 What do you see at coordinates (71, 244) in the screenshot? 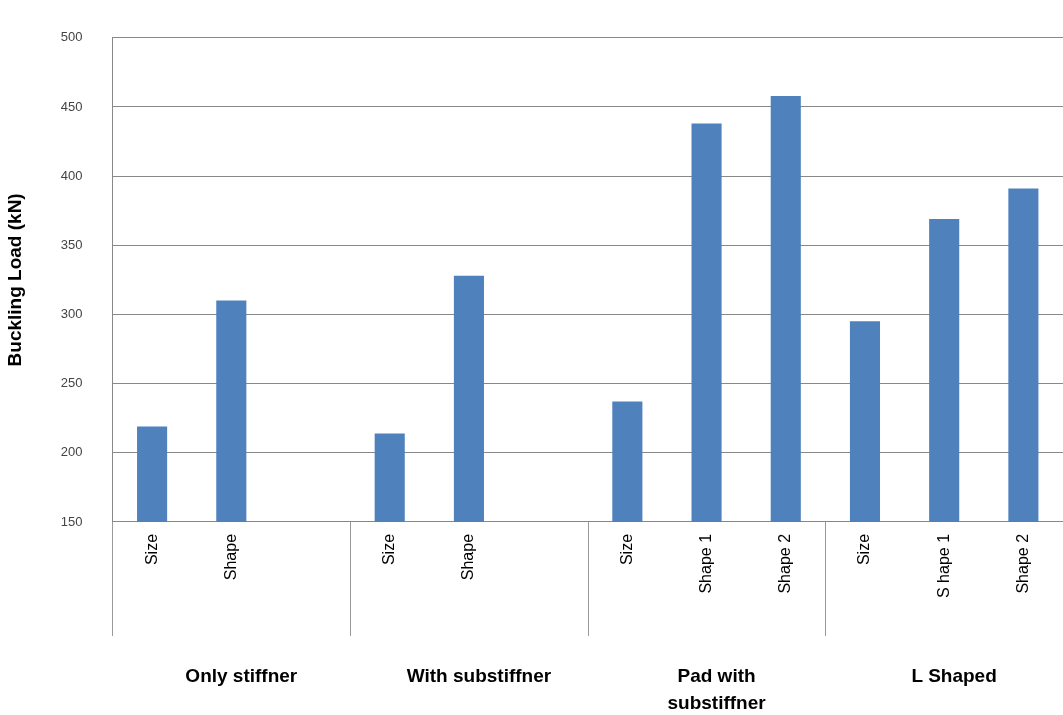
I see `y-tick-label: 350` at bounding box center [71, 244].